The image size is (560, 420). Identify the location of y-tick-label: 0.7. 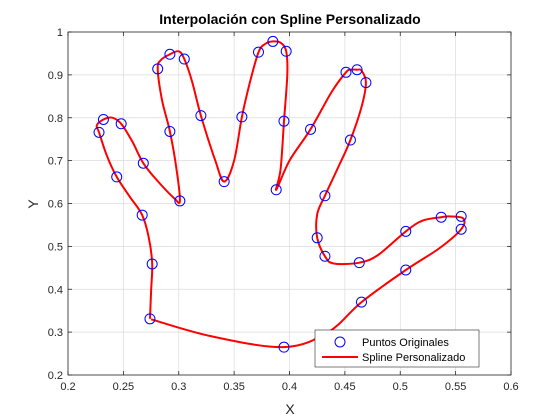
(55, 162).